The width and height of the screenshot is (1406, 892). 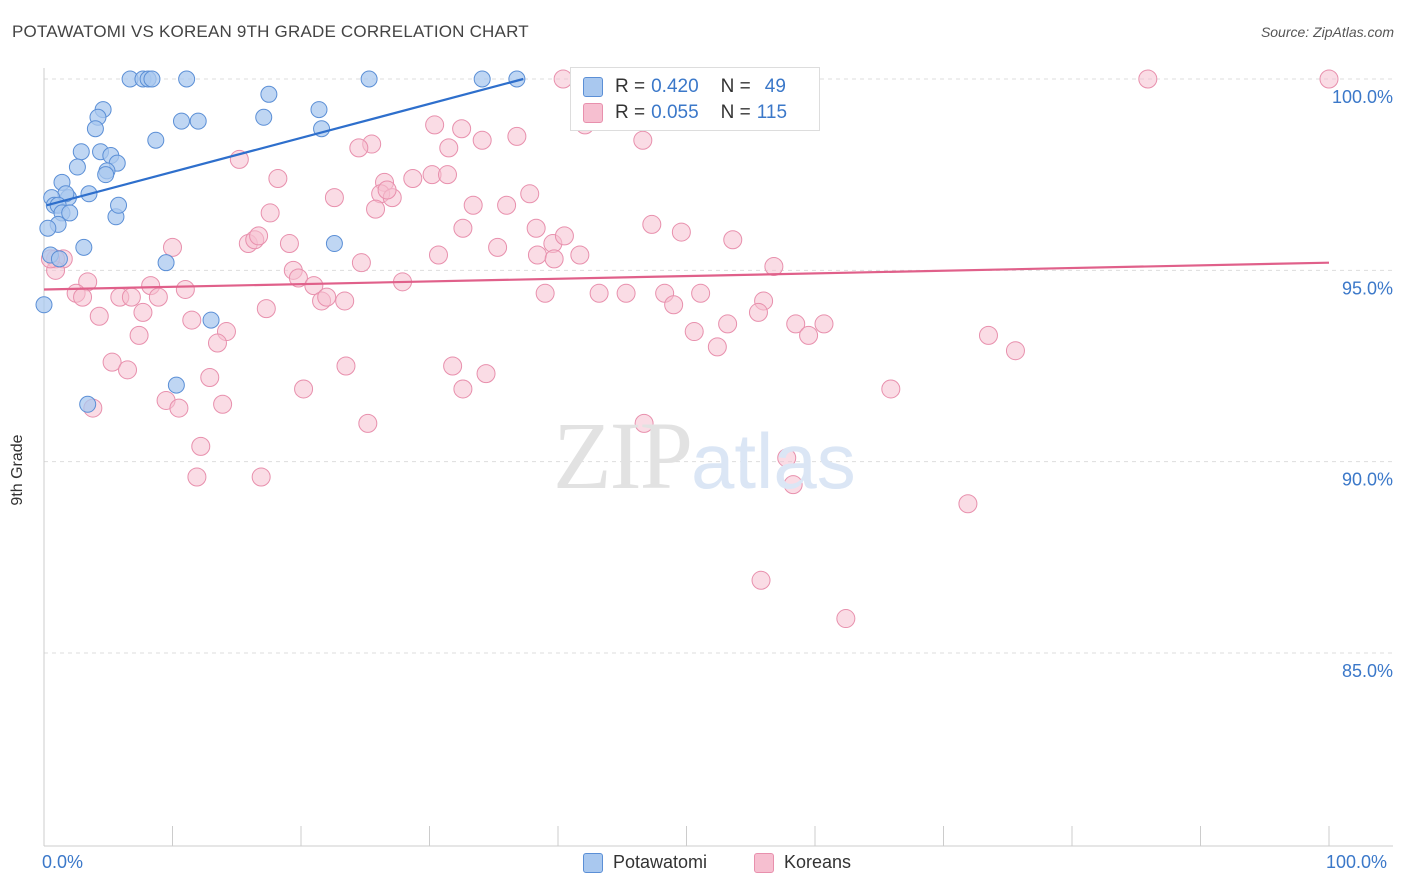 What do you see at coordinates (686, 276) in the screenshot?
I see `koreans-trend-line` at bounding box center [686, 276].